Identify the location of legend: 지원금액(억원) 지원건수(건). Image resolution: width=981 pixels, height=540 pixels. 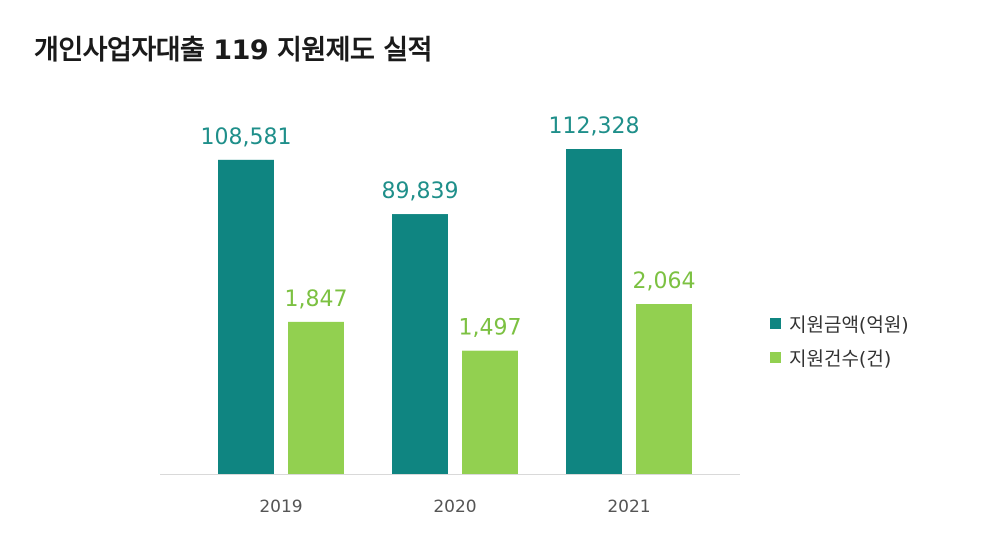
(839, 340).